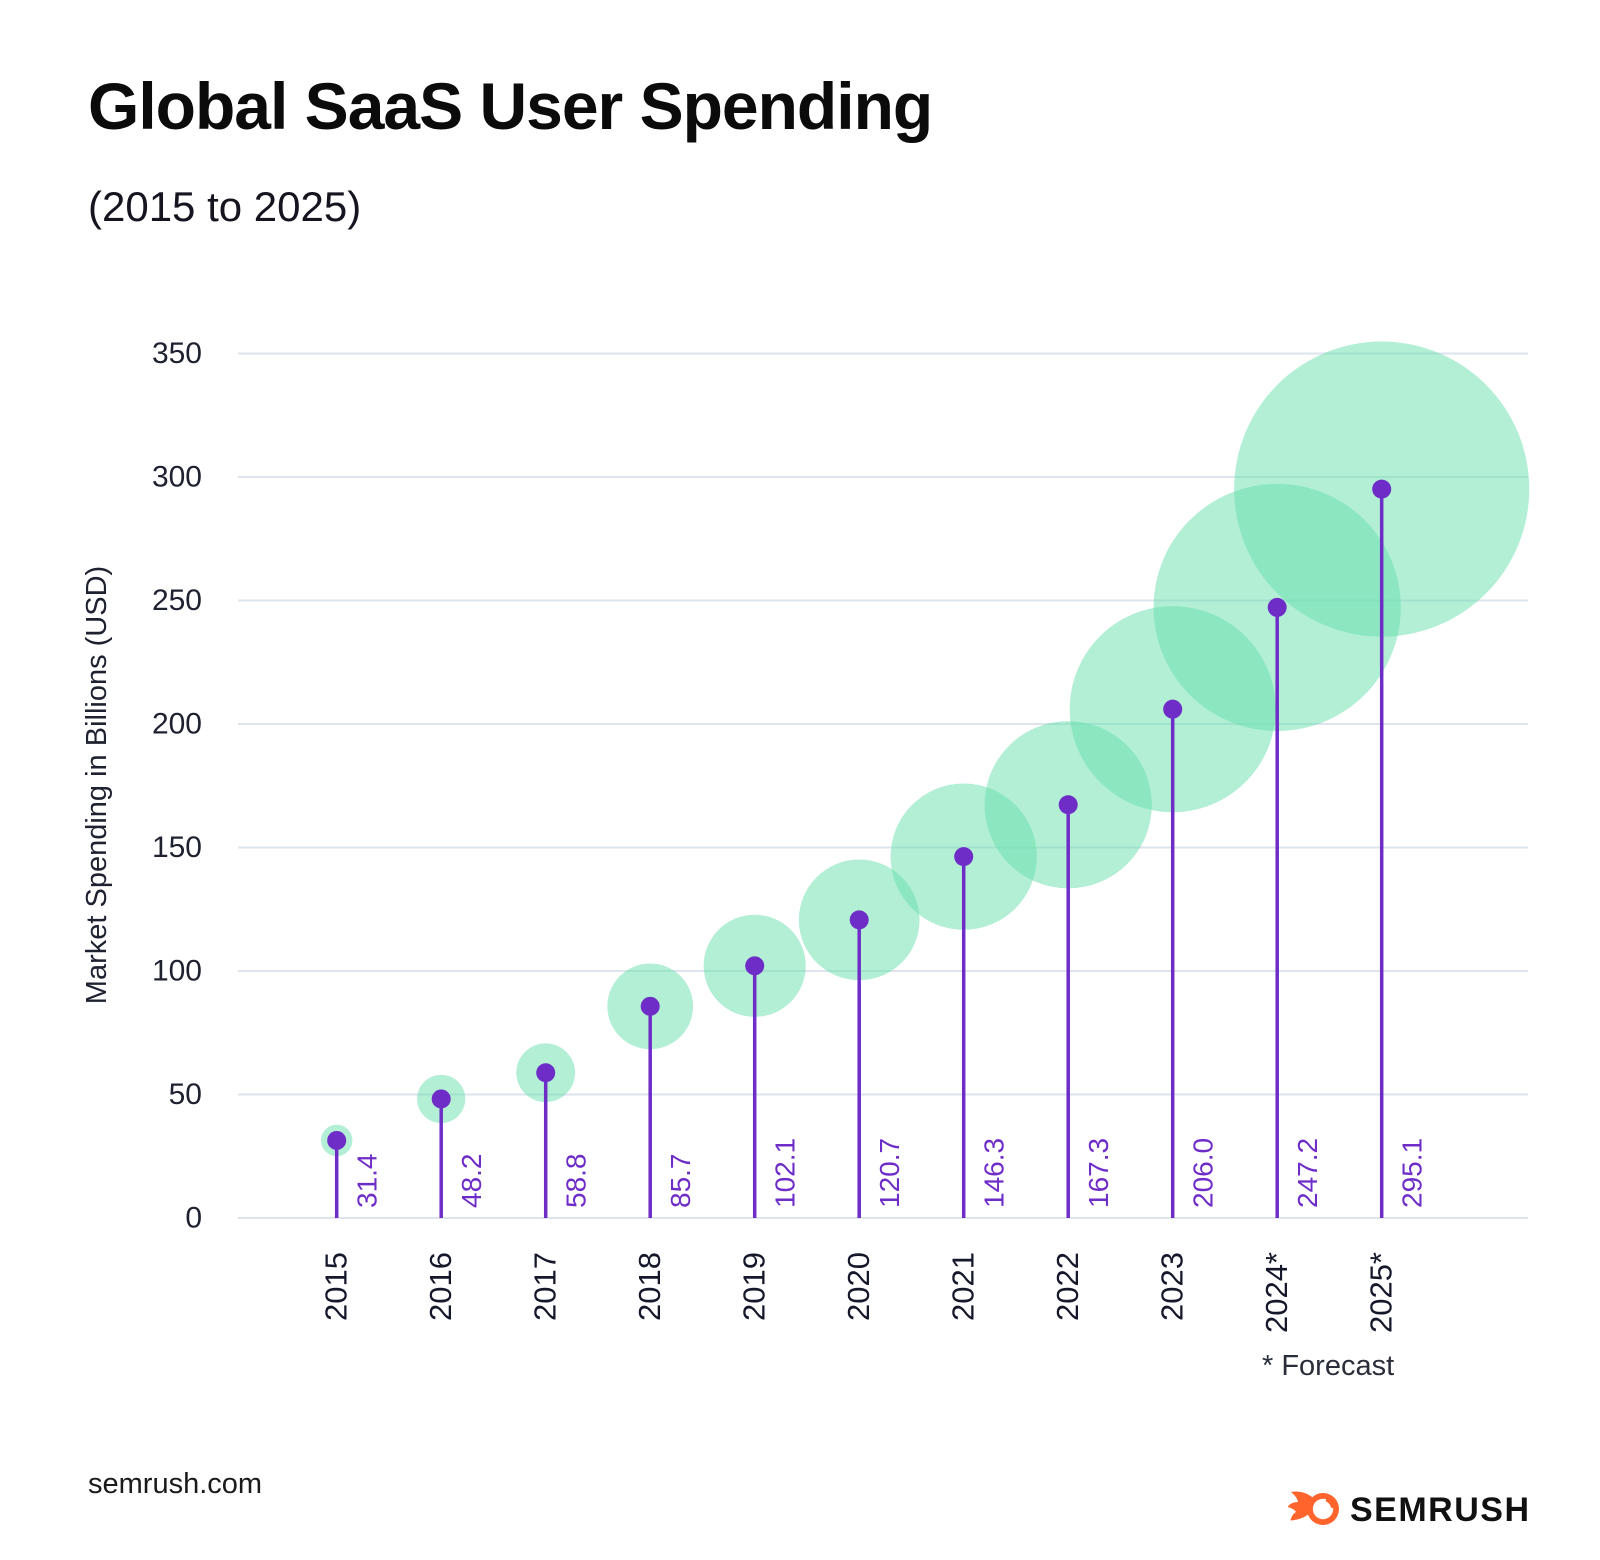  Describe the element at coordinates (1173, 709) in the screenshot. I see `dot-2023` at that location.